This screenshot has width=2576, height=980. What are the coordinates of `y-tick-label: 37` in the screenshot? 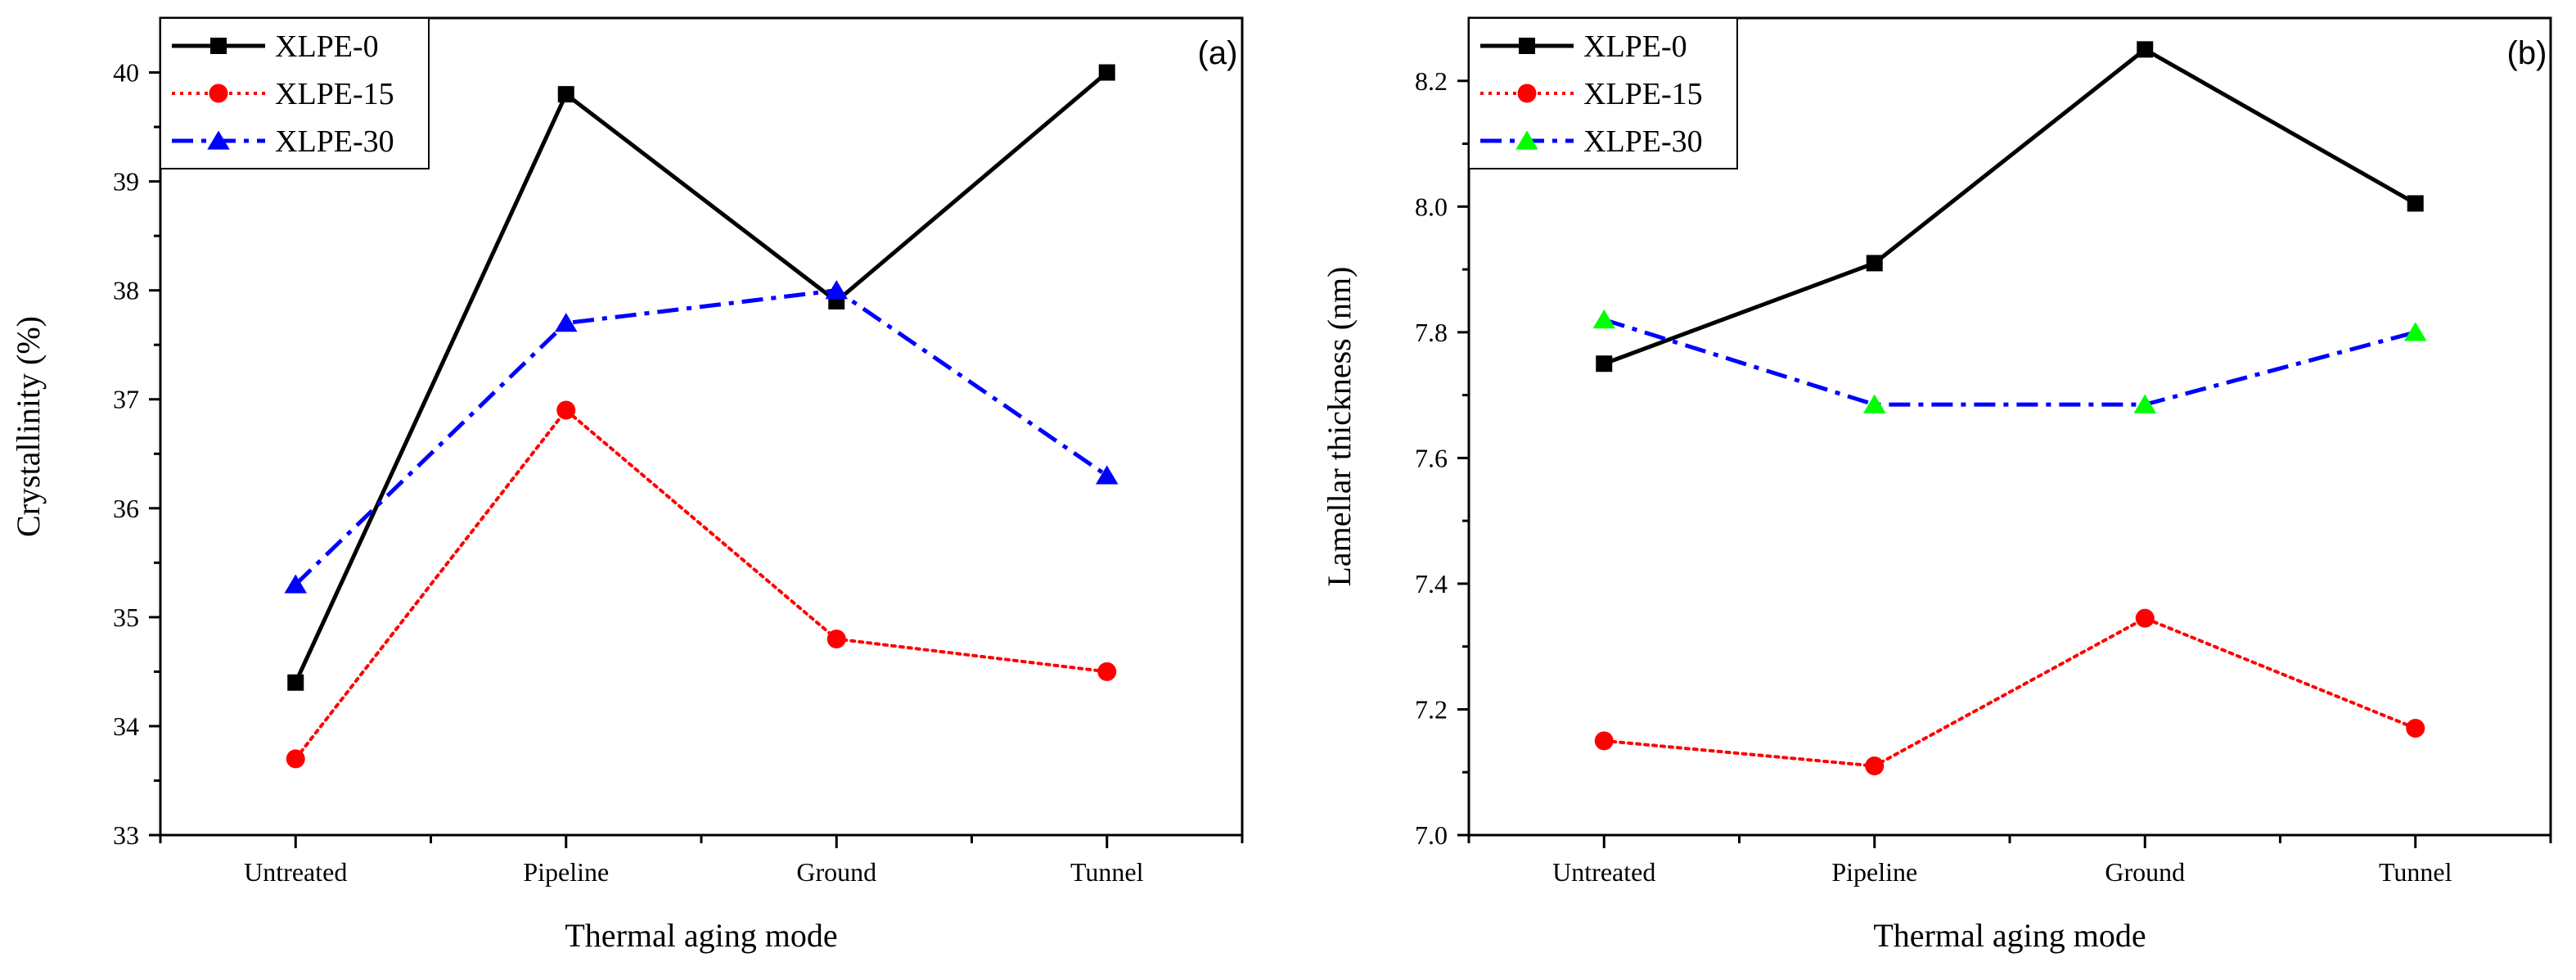 It's located at (126, 399).